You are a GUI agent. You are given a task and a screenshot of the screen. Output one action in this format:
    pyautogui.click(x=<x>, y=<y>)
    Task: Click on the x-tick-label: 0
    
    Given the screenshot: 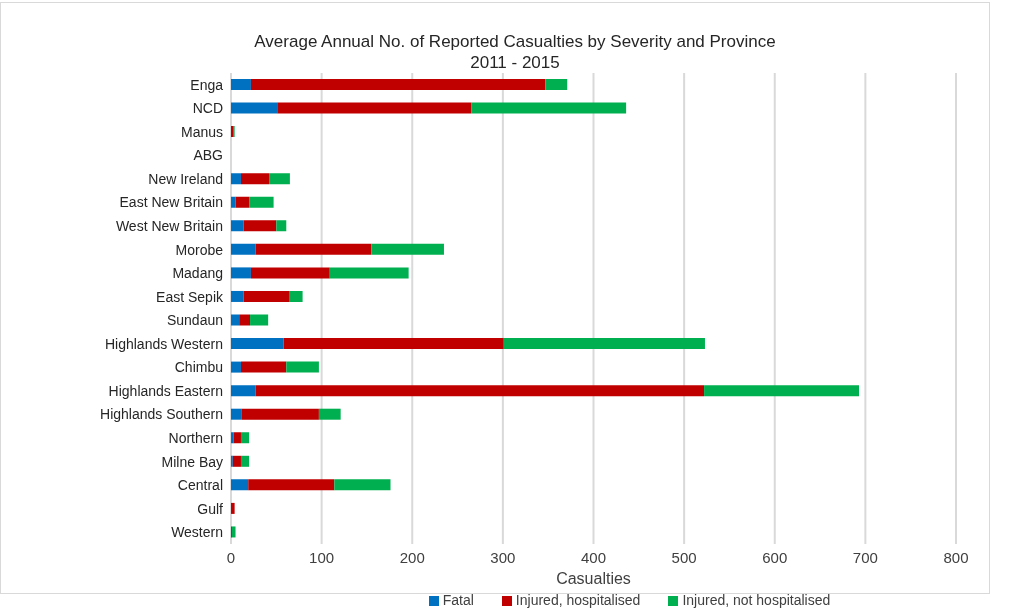 What is the action you would take?
    pyautogui.click(x=231, y=557)
    